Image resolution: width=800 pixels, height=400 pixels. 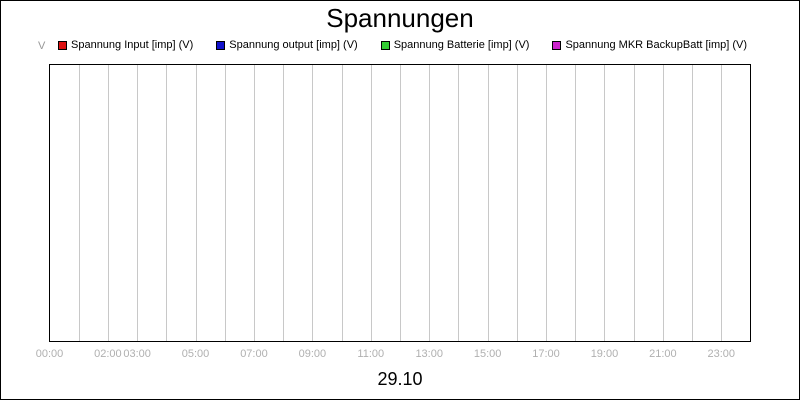 What do you see at coordinates (254, 354) in the screenshot?
I see `x-tick-label: 07:00` at bounding box center [254, 354].